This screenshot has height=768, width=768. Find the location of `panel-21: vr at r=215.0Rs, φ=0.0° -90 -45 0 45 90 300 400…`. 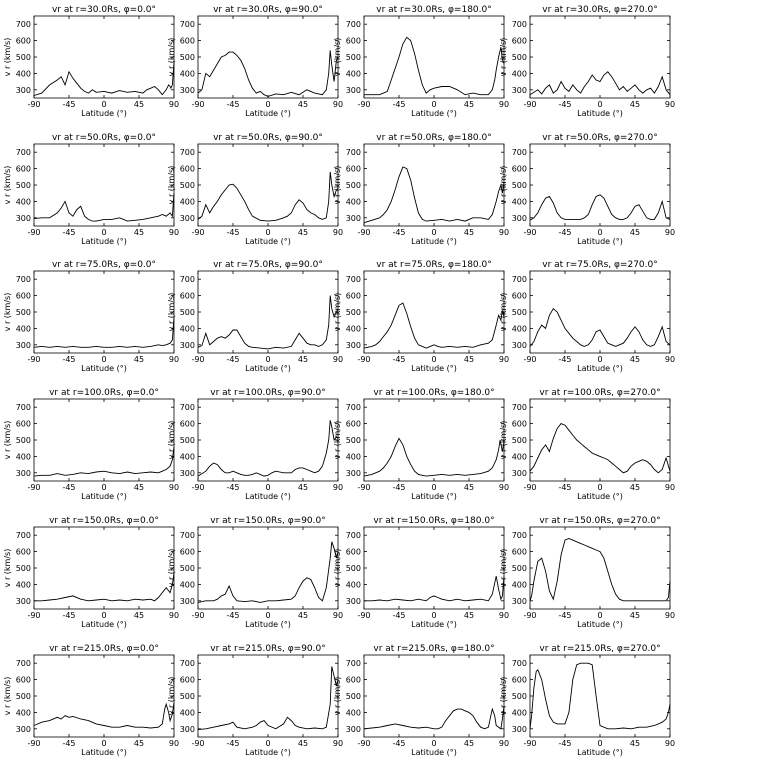

panel-21: vr at r=215.0Rs, φ=0.0° -90 -45 0 45 90 300 400… is located at coordinates (91, 700).